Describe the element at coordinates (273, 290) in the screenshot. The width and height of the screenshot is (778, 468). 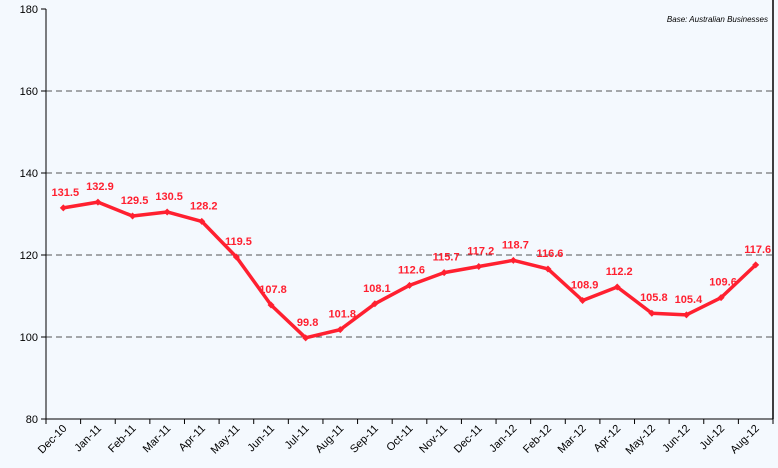
I see `data-label: 107.8` at that location.